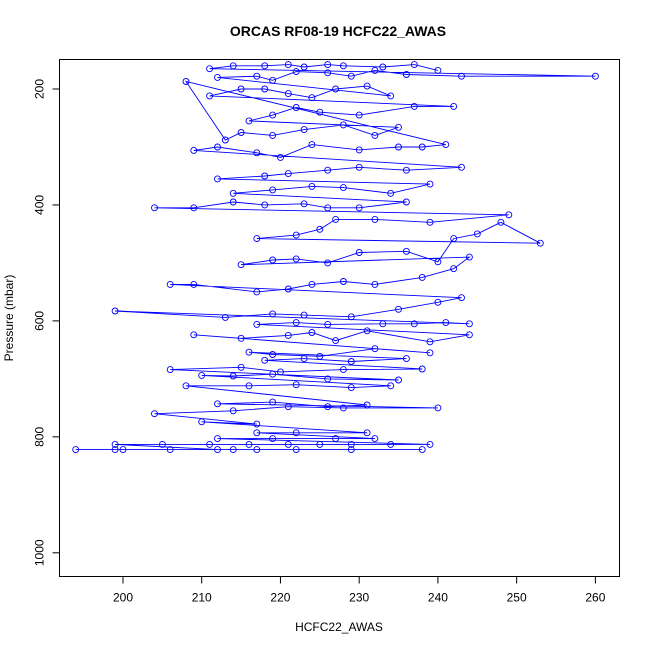  What do you see at coordinates (359, 590) in the screenshot?
I see `x-axis: 200 210 220 230 240 250 260` at bounding box center [359, 590].